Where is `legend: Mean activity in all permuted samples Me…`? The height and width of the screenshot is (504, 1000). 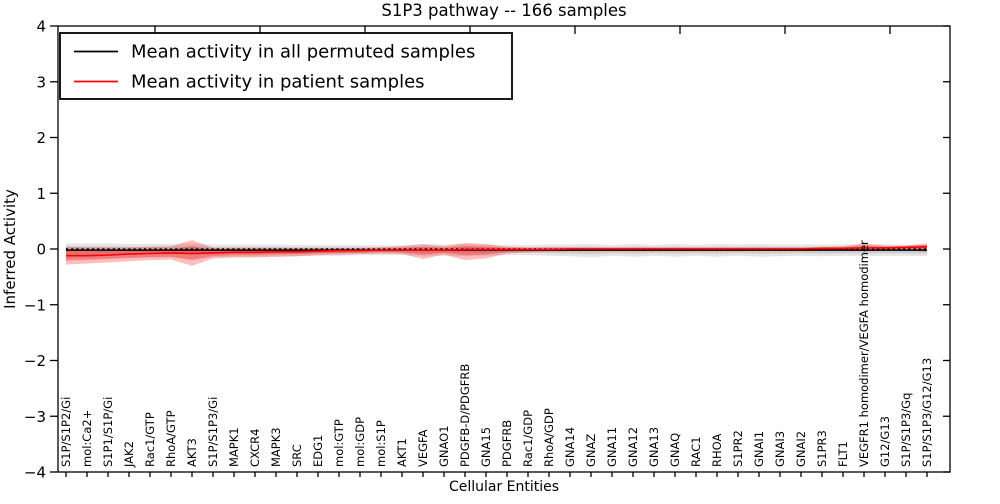
legend: Mean activity in all permuted samples Me… is located at coordinates (286, 66).